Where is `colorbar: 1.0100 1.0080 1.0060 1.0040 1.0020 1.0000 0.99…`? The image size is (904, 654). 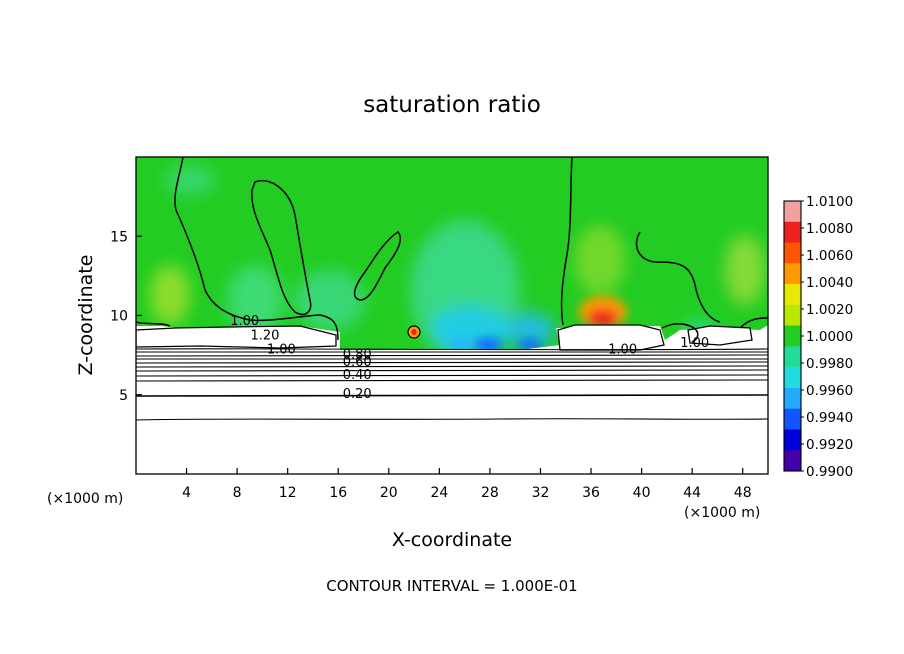 colorbar: 1.0100 1.0080 1.0060 1.0040 1.0020 1.0000 0.99… is located at coordinates (818, 337).